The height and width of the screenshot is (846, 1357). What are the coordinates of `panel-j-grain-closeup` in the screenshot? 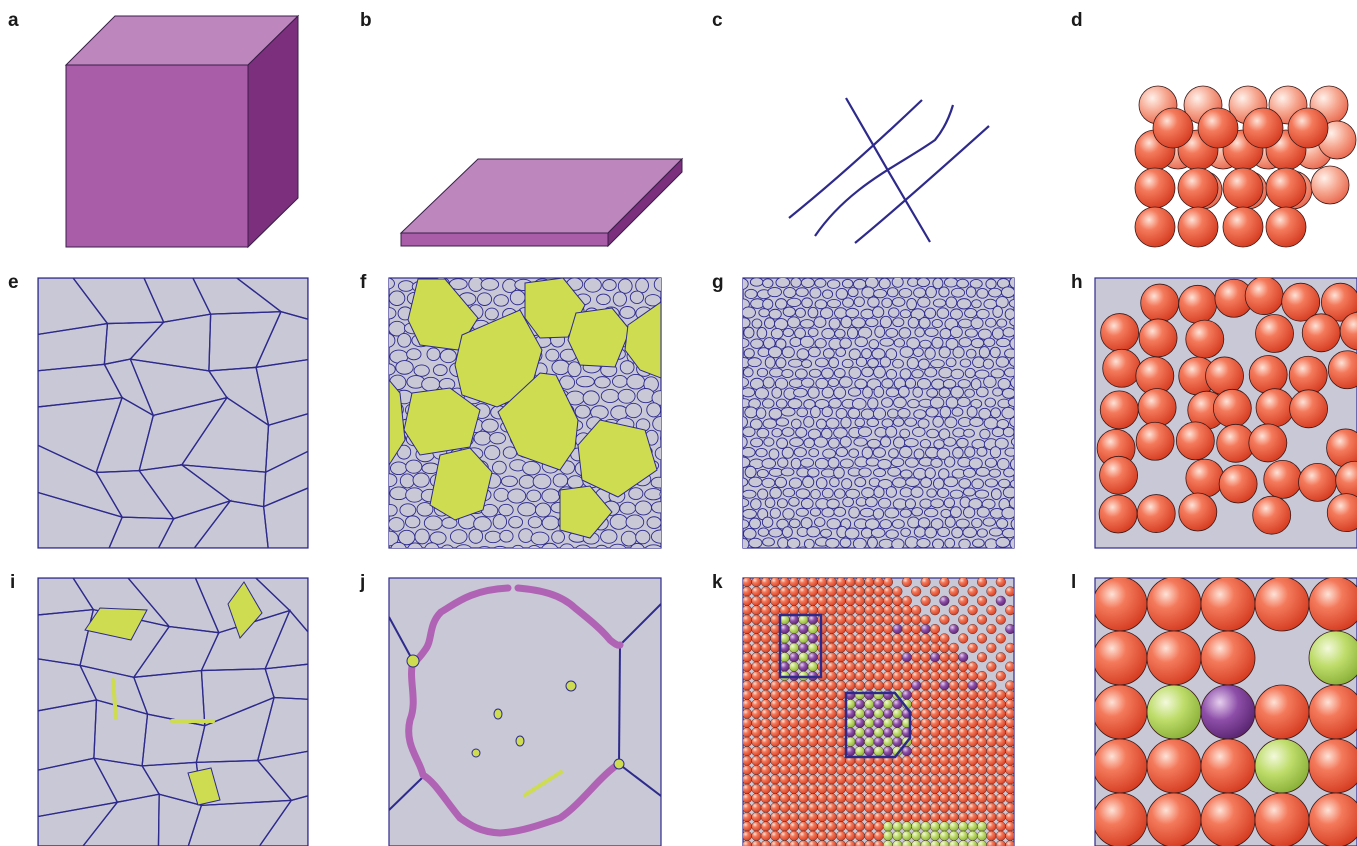 It's located at (525, 711).